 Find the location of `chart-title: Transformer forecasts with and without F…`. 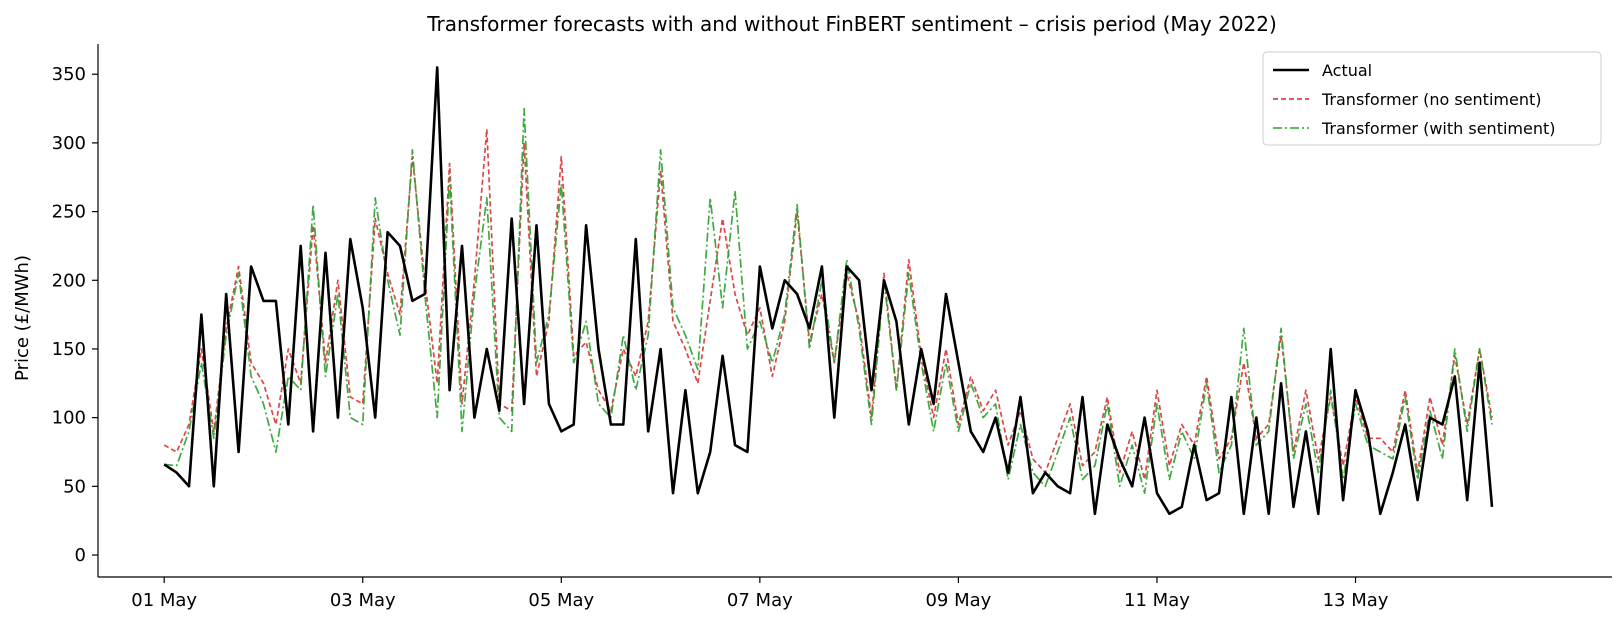

chart-title: Transformer forecasts with and without F… is located at coordinates (851, 24).